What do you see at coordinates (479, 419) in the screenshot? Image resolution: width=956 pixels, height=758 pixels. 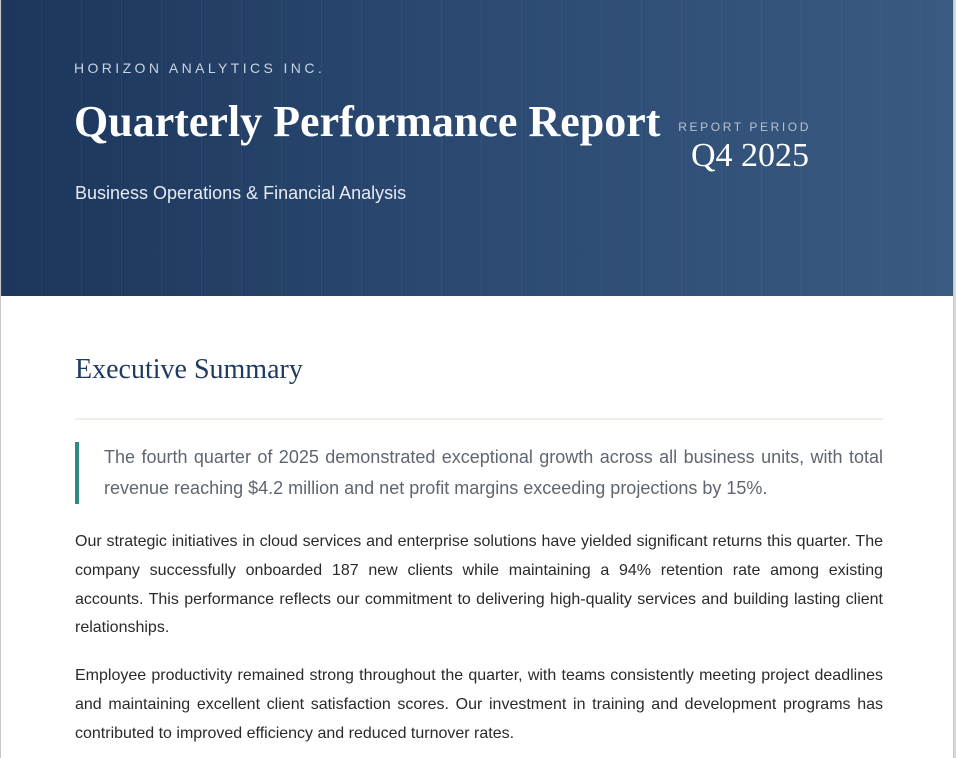 I see `section-divider` at bounding box center [479, 419].